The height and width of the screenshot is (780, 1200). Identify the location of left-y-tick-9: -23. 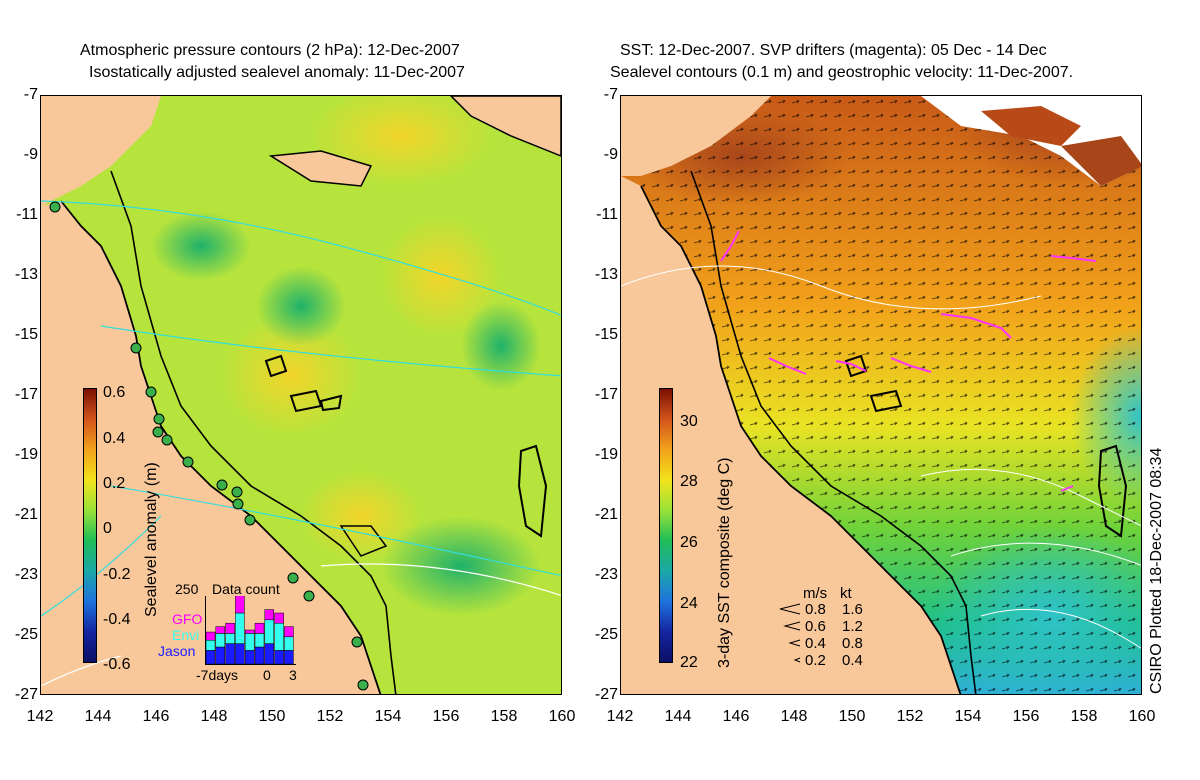
(26, 574).